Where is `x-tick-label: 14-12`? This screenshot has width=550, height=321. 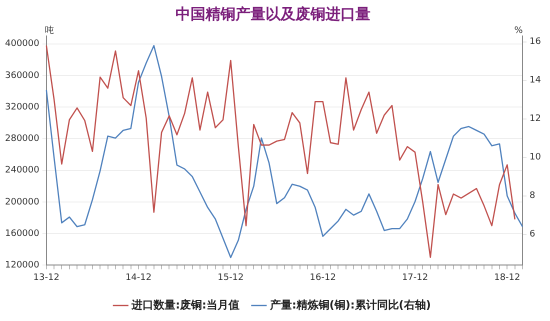
x-tick-label: 14-12 is located at coordinates (138, 277).